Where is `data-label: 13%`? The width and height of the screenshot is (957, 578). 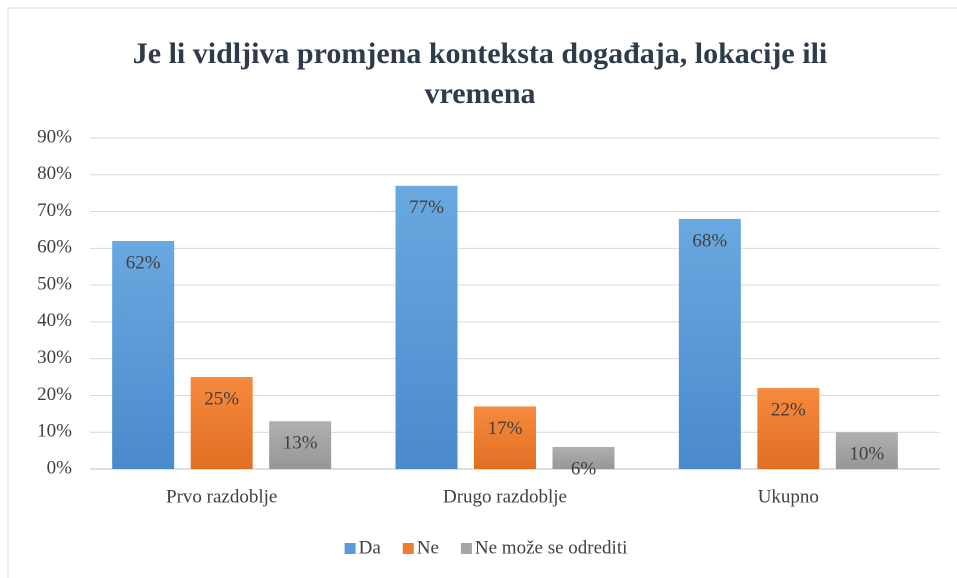
data-label: 13% is located at coordinates (300, 443).